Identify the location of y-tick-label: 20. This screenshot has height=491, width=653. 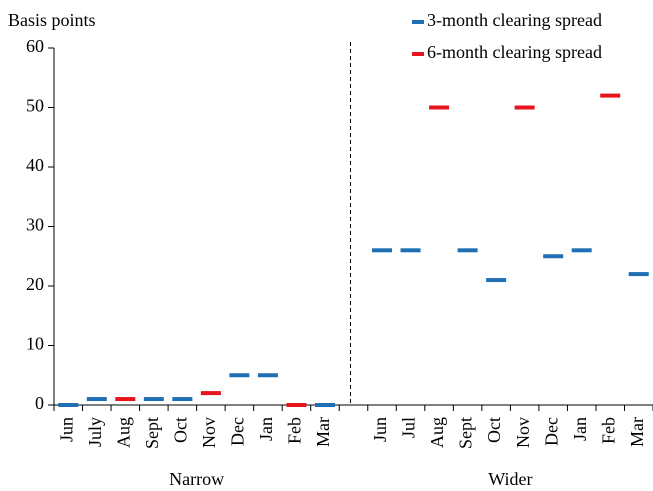
(35, 284).